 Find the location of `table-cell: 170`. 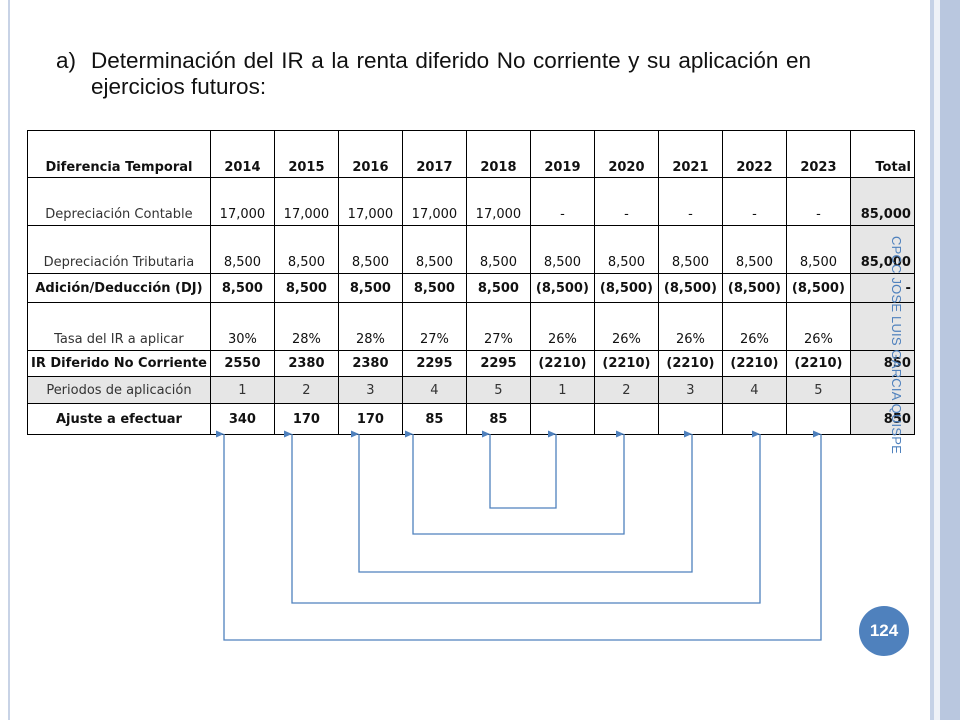

table-cell: 170 is located at coordinates (370, 419).